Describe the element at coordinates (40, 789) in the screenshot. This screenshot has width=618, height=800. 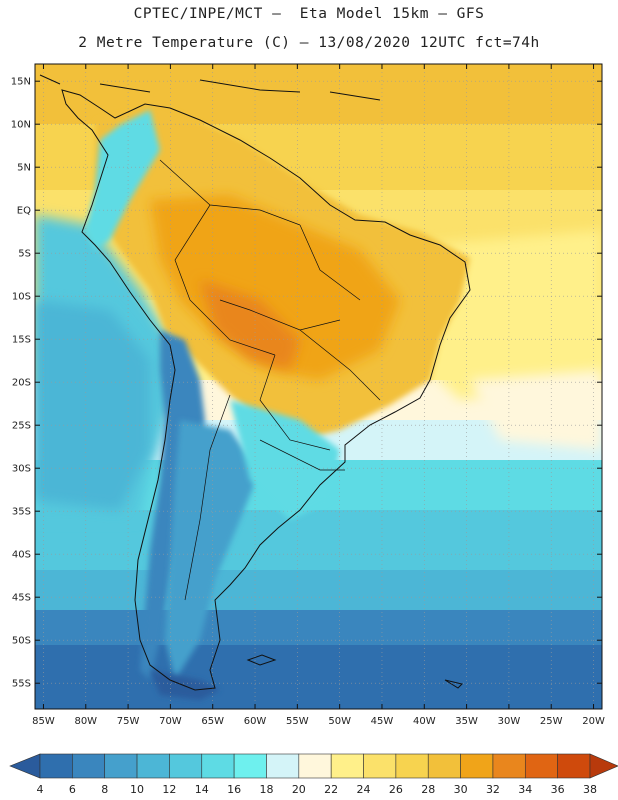
I see `colorbar-level-label: 4` at that location.